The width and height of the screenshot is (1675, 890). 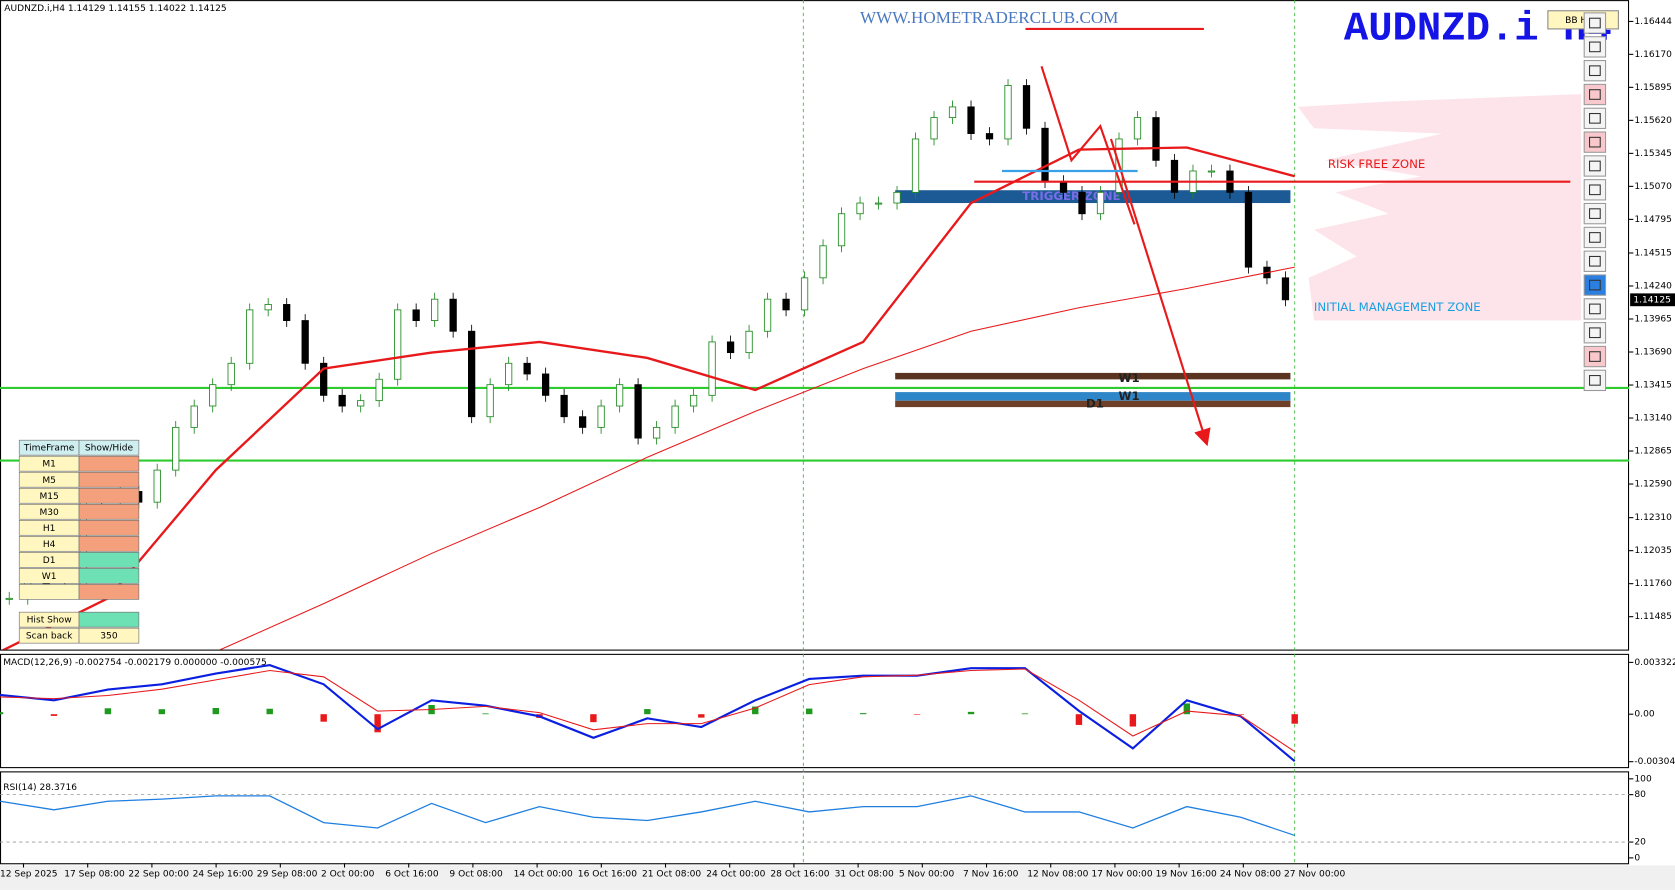 I want to click on panel-text: M1, so click(x=49, y=465).